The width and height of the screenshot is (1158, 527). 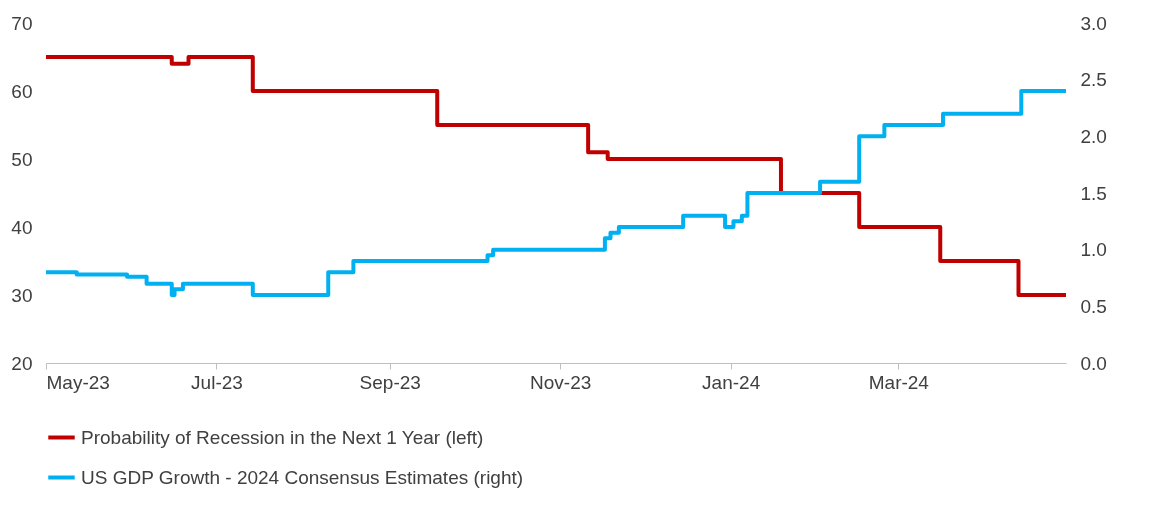 I want to click on x-tick-label: Nov-23, so click(x=561, y=382).